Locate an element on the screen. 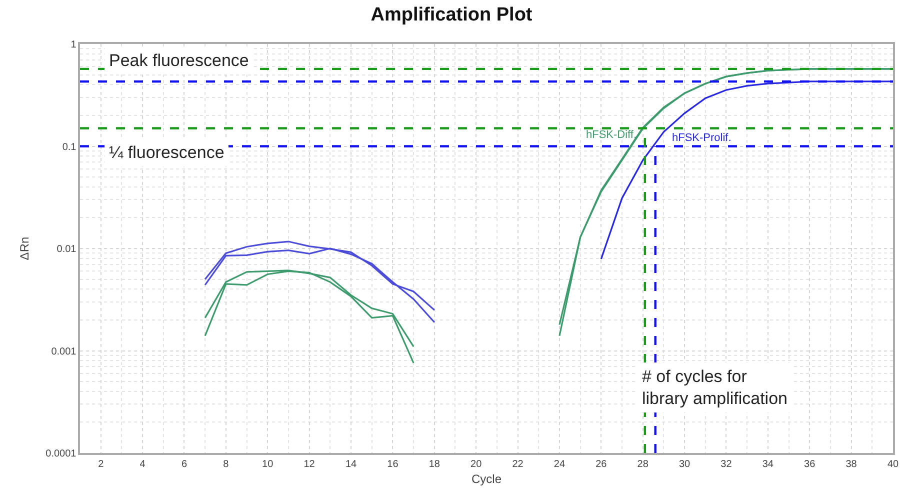 This screenshot has height=490, width=903. x-tick-label: 6 is located at coordinates (184, 464).